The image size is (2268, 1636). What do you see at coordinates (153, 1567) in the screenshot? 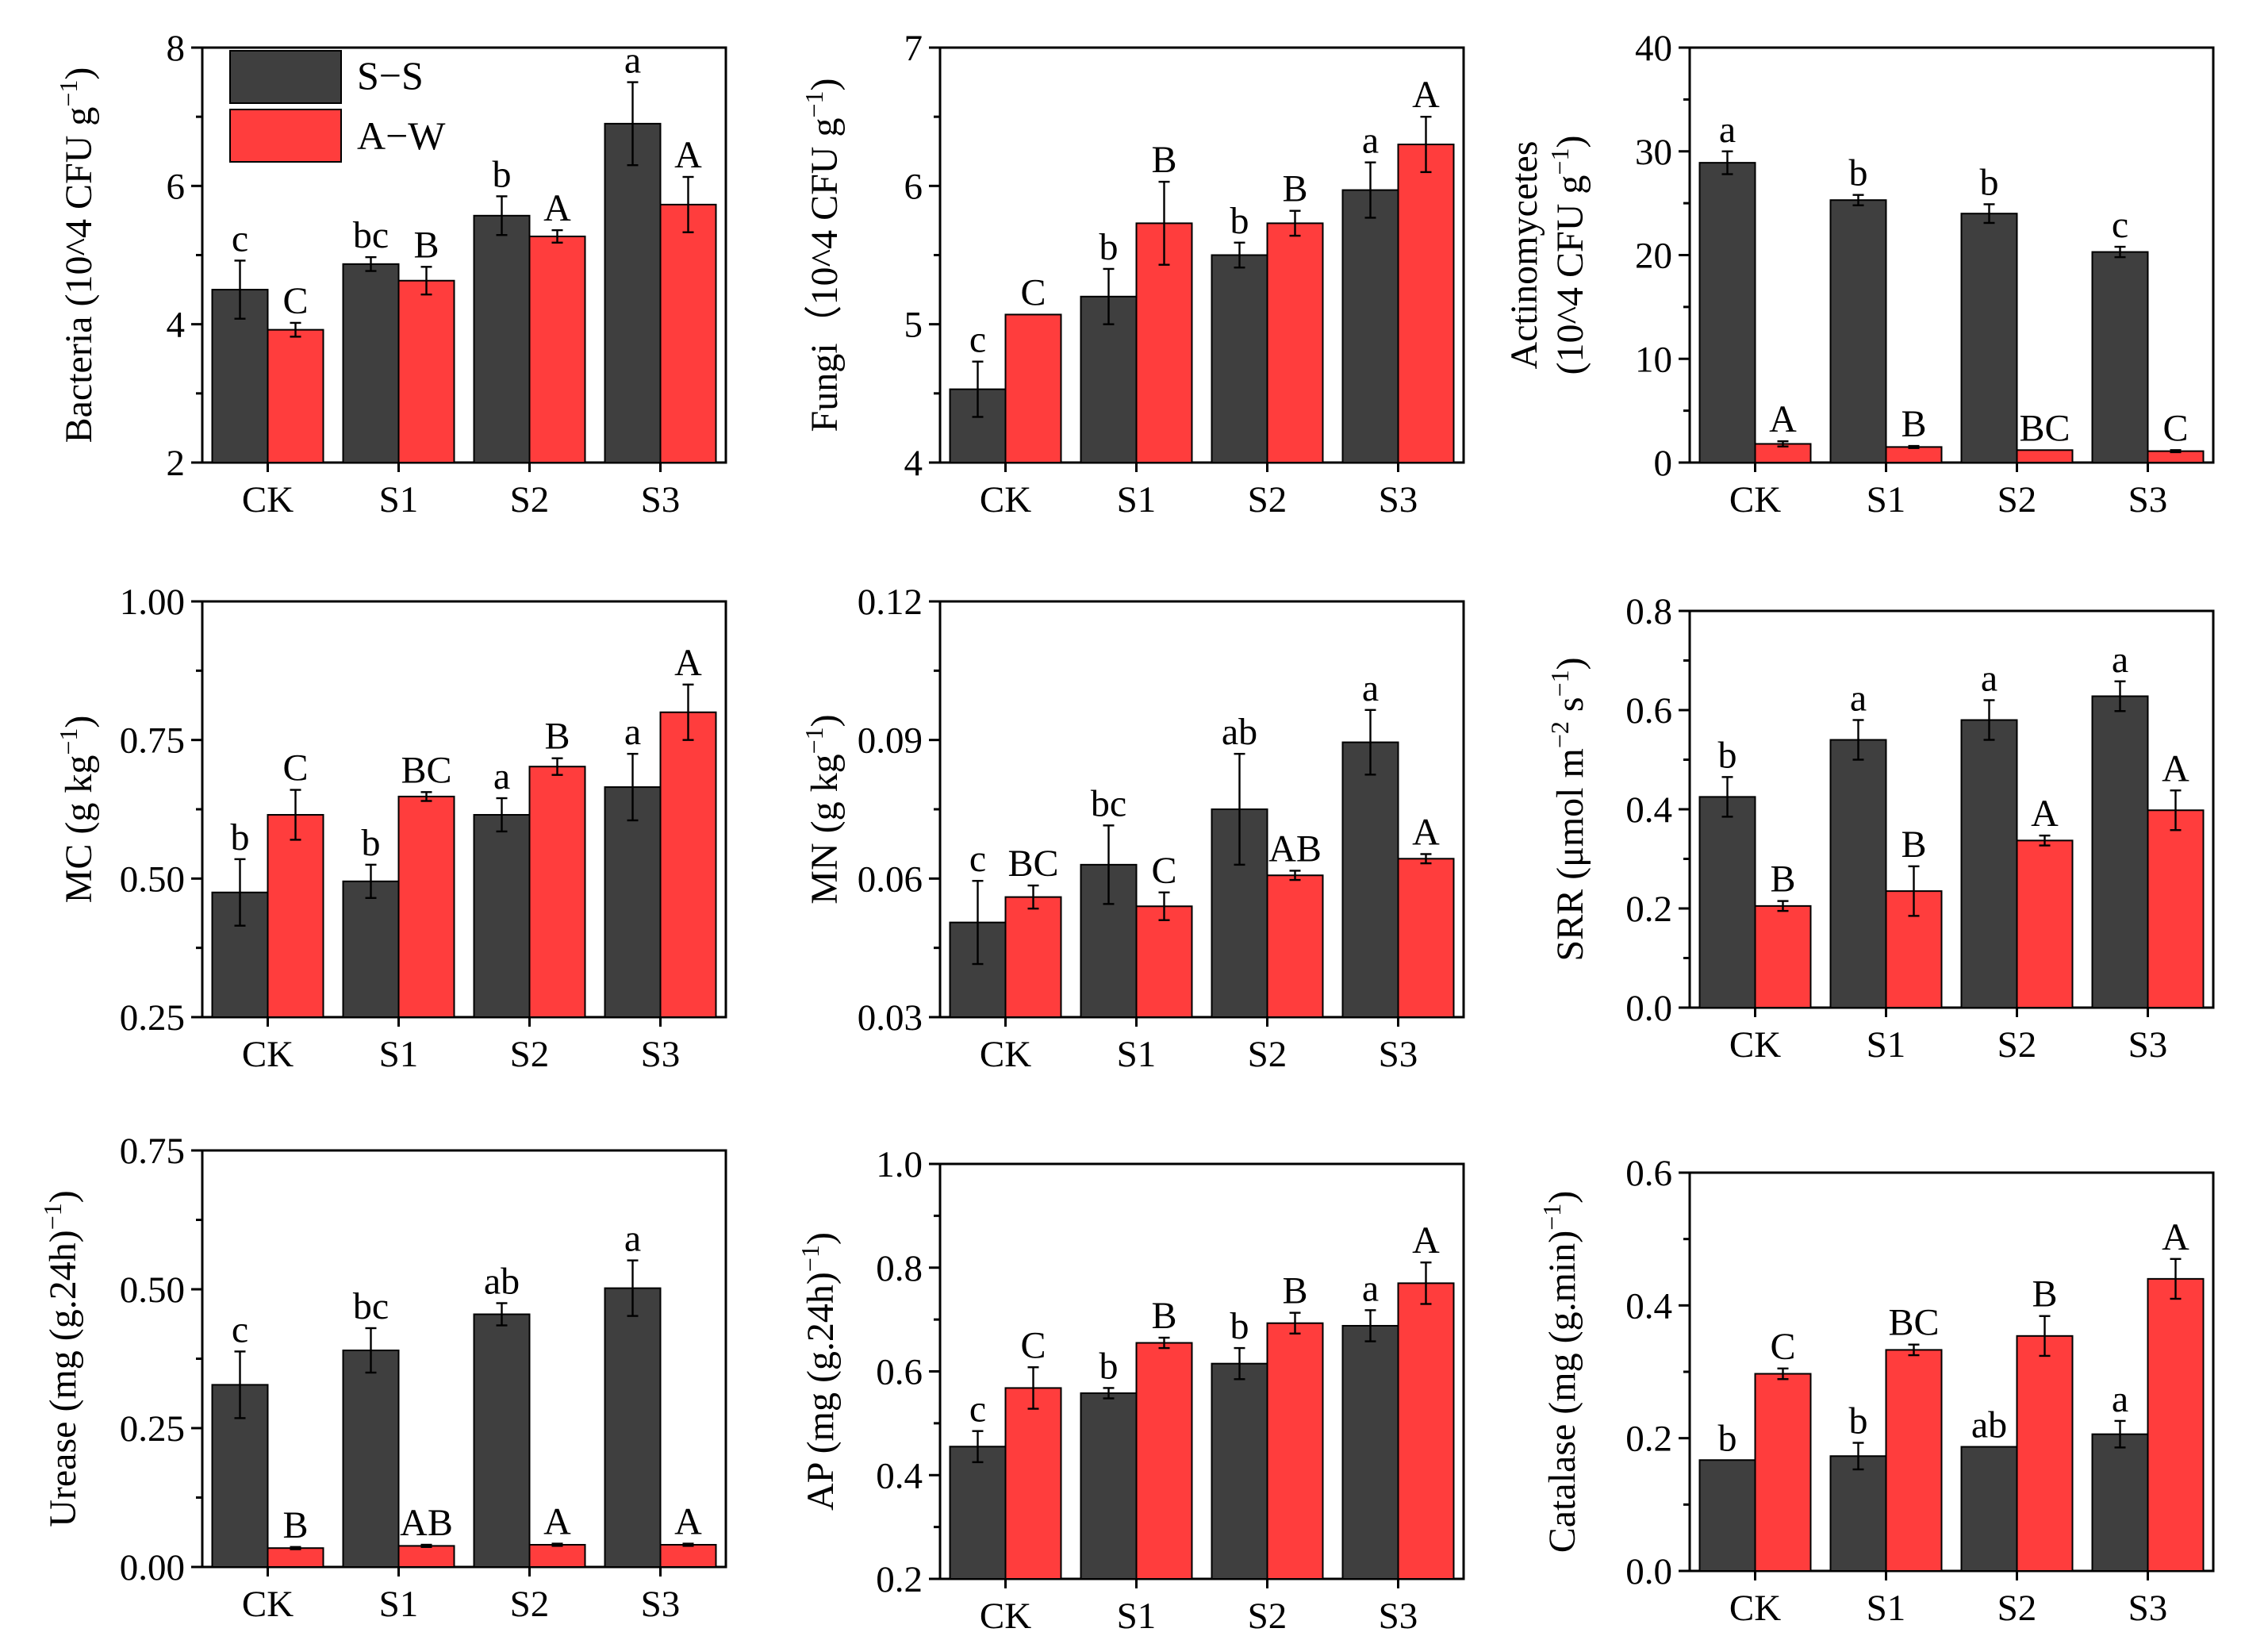
I see `y-tick-label: 0.00` at bounding box center [153, 1567].